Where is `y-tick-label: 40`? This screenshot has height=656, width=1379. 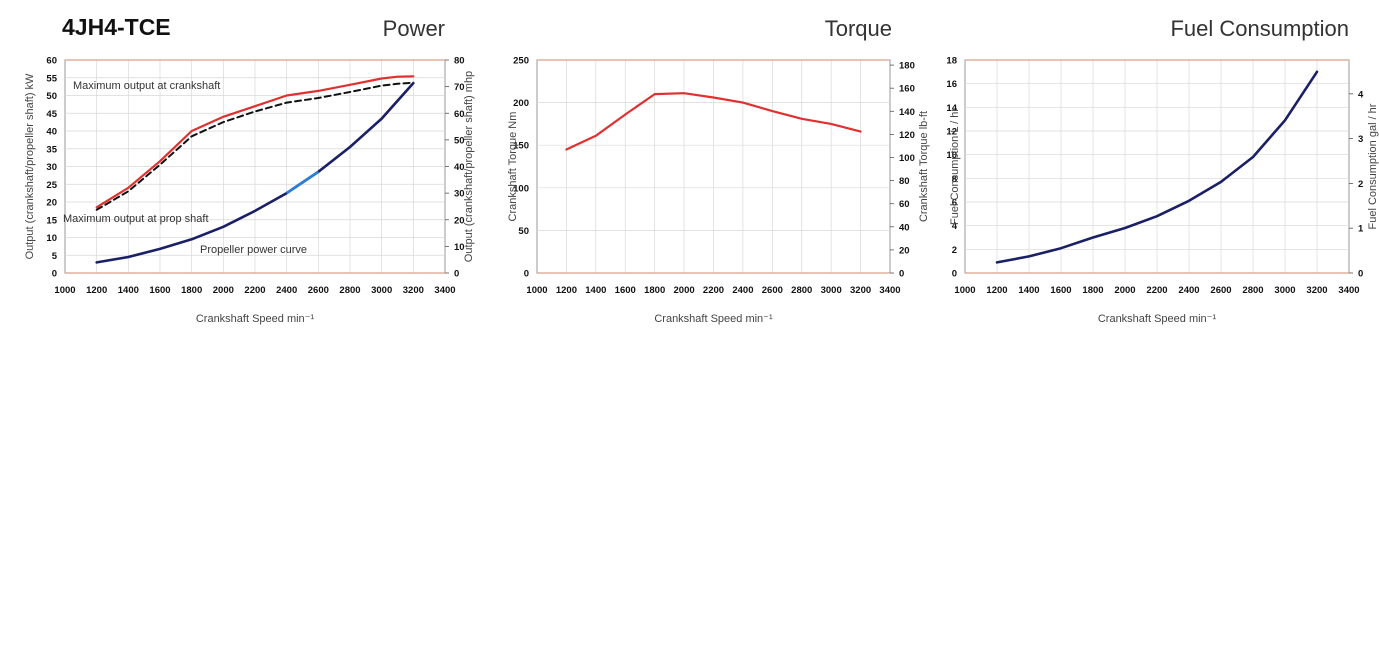
y-tick-label: 40 is located at coordinates (51, 132).